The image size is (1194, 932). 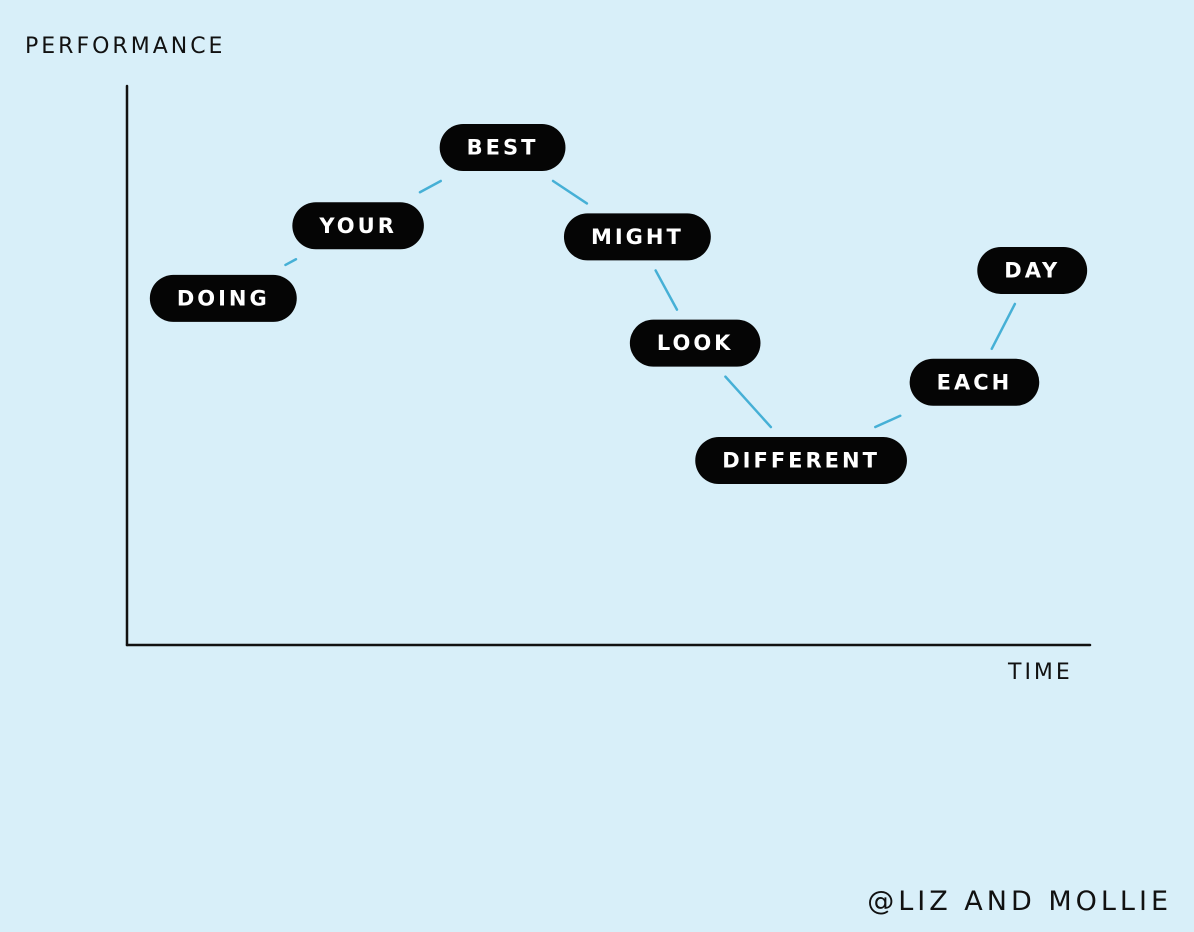 I want to click on word-pill-day: DAY, so click(x=1032, y=270).